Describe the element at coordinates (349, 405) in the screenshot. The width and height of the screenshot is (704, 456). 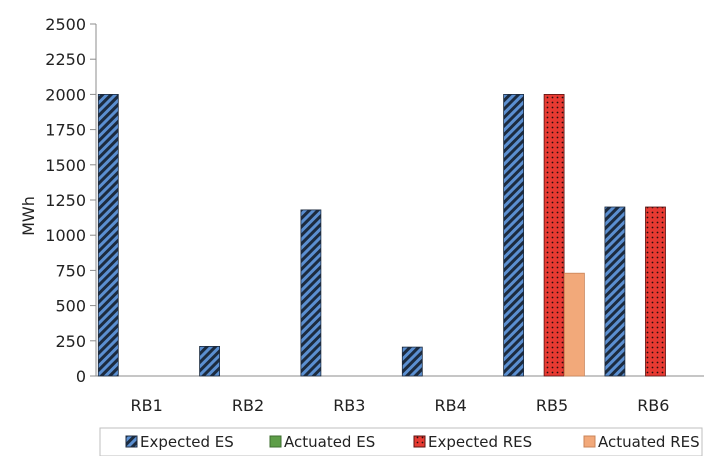
I see `x-category-label: RB3` at that location.